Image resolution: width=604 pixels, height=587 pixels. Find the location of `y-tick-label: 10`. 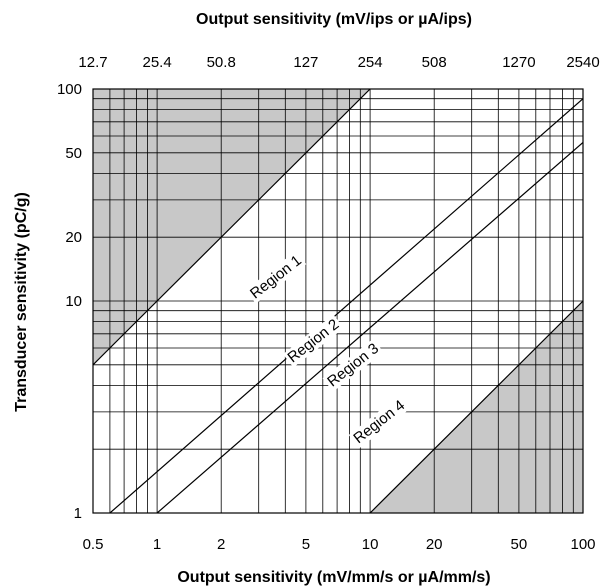

y-tick-label: 10 is located at coordinates (73, 301).